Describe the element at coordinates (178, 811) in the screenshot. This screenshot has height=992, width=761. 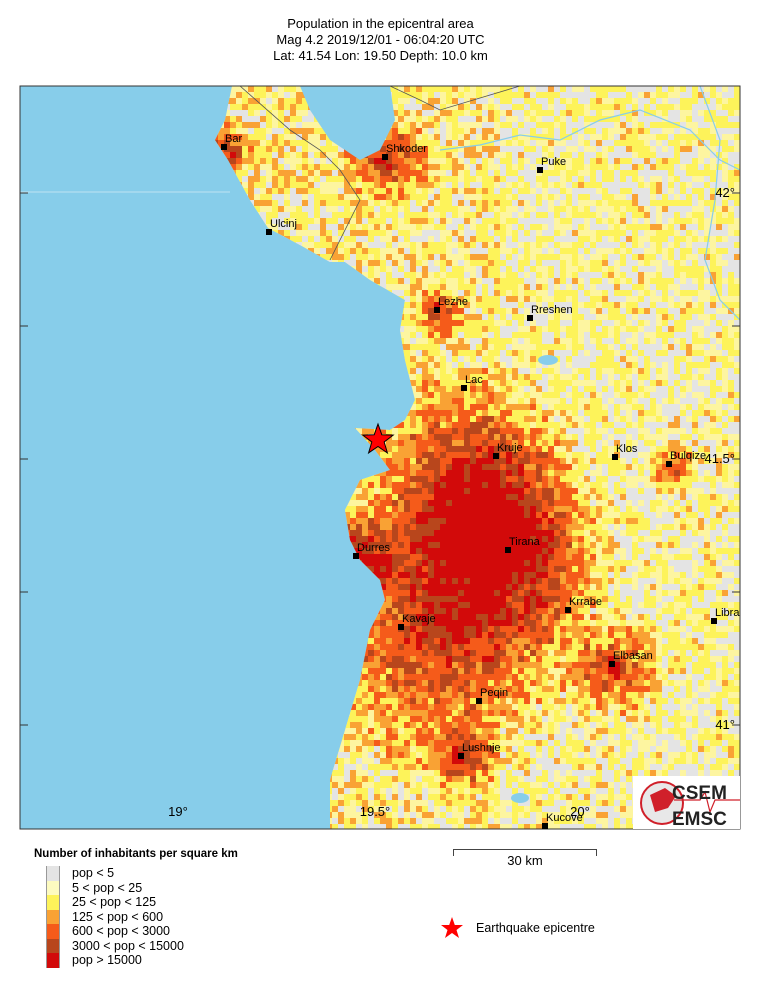
I see `tick-label: 19°` at that location.